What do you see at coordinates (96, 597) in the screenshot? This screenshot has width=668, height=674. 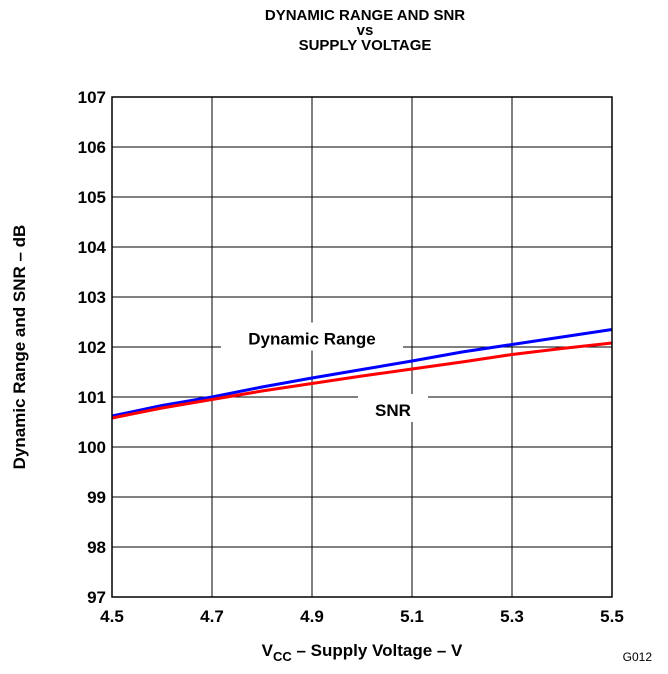 I see `y-tick-label: 97` at bounding box center [96, 597].